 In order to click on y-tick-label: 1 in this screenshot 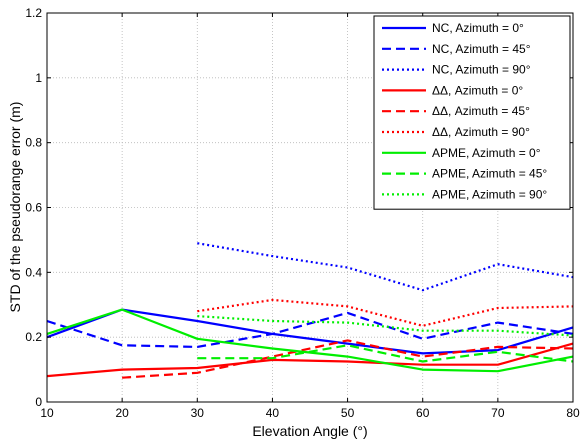, I will do `click(38, 78)`.